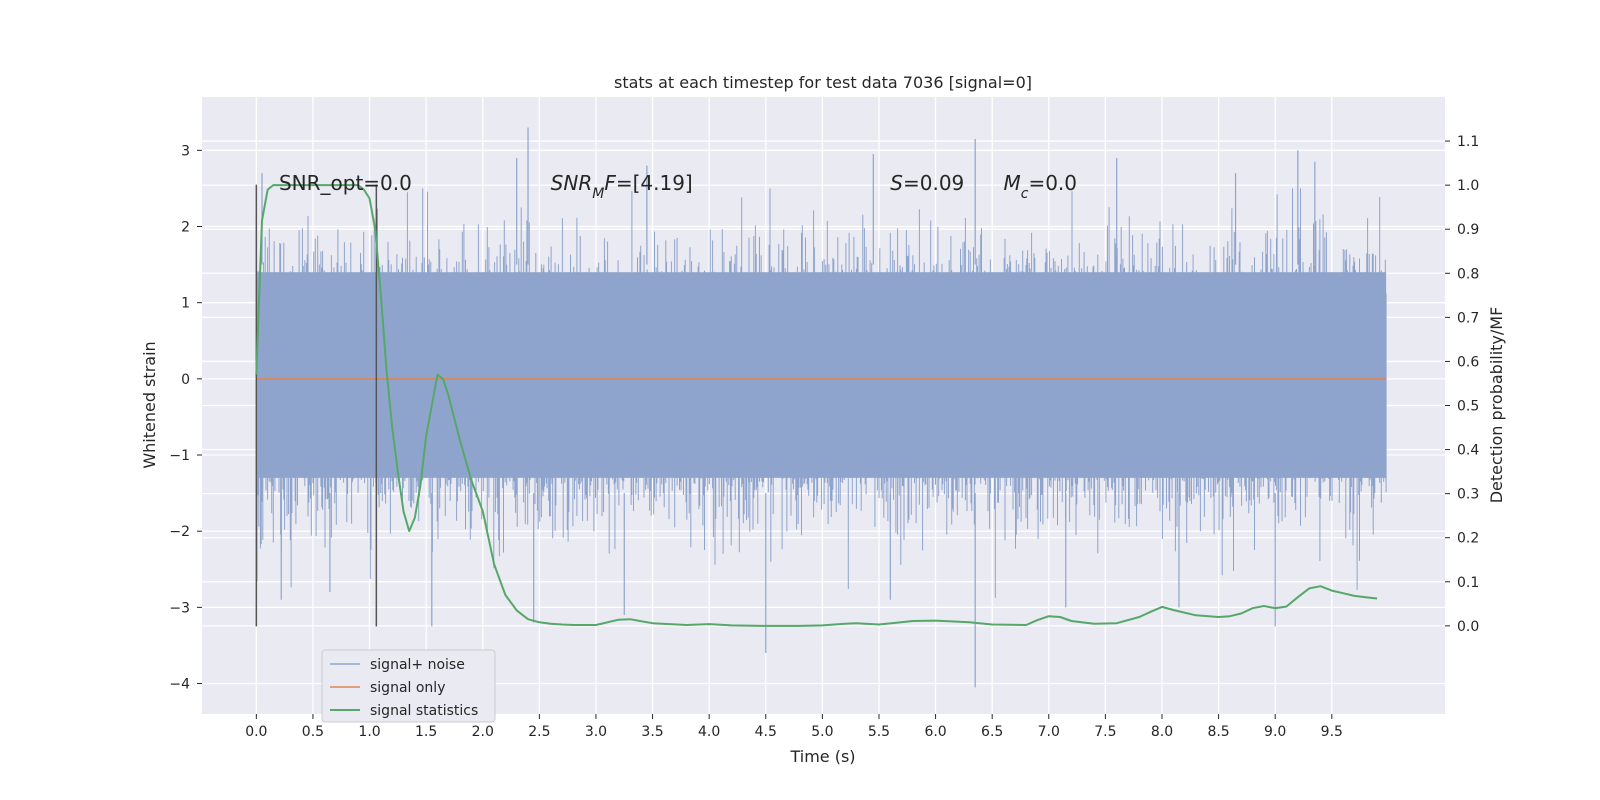 The image size is (1600, 800). I want to click on y-axis-right-label: Detection probability/MF, so click(1496, 405).